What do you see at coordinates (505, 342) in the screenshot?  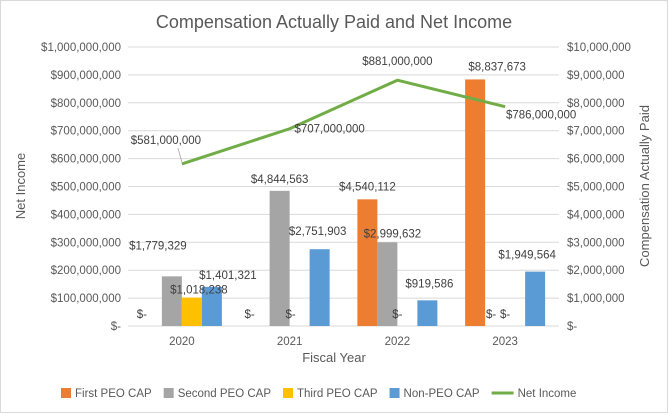 I see `x-tick-label: 2023` at bounding box center [505, 342].